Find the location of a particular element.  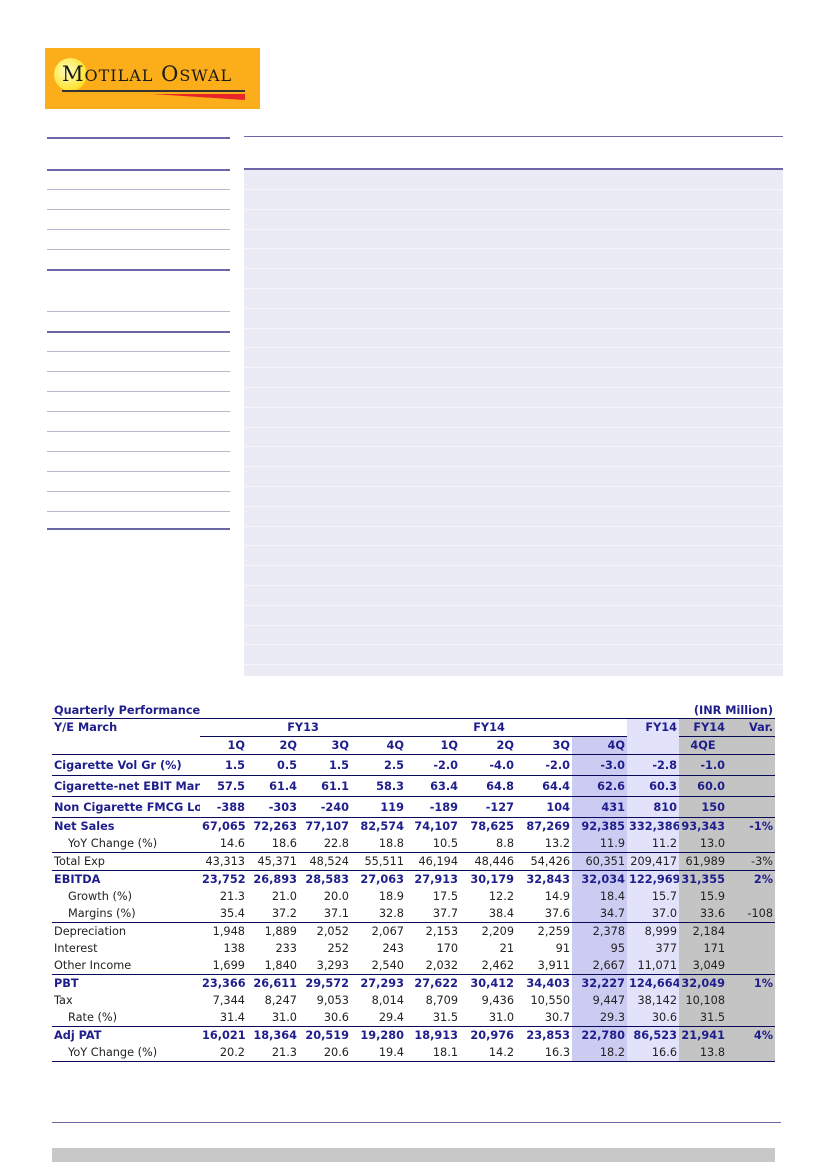

table-cell: 1,699 is located at coordinates (228, 965).